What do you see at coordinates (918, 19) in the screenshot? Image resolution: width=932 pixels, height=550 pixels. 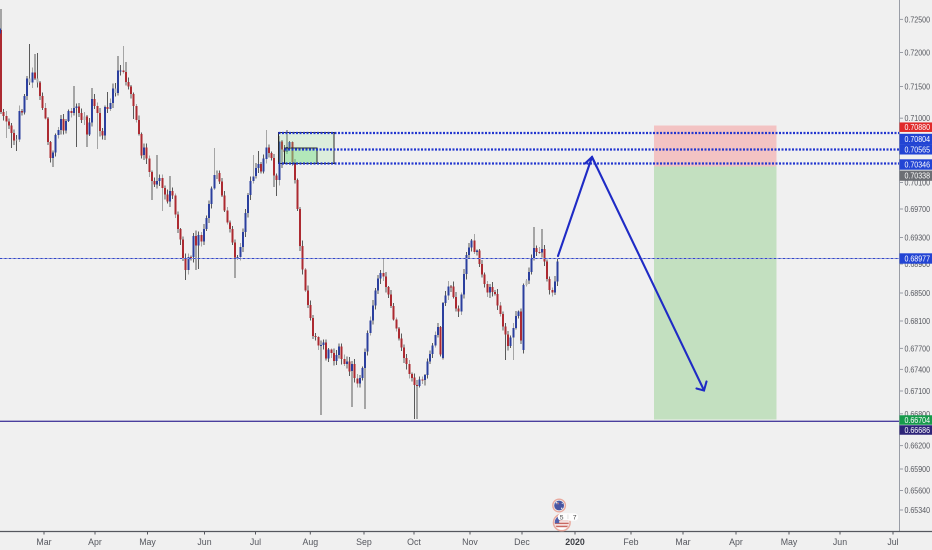 I see `svg-text: 0.72500` at bounding box center [918, 19].